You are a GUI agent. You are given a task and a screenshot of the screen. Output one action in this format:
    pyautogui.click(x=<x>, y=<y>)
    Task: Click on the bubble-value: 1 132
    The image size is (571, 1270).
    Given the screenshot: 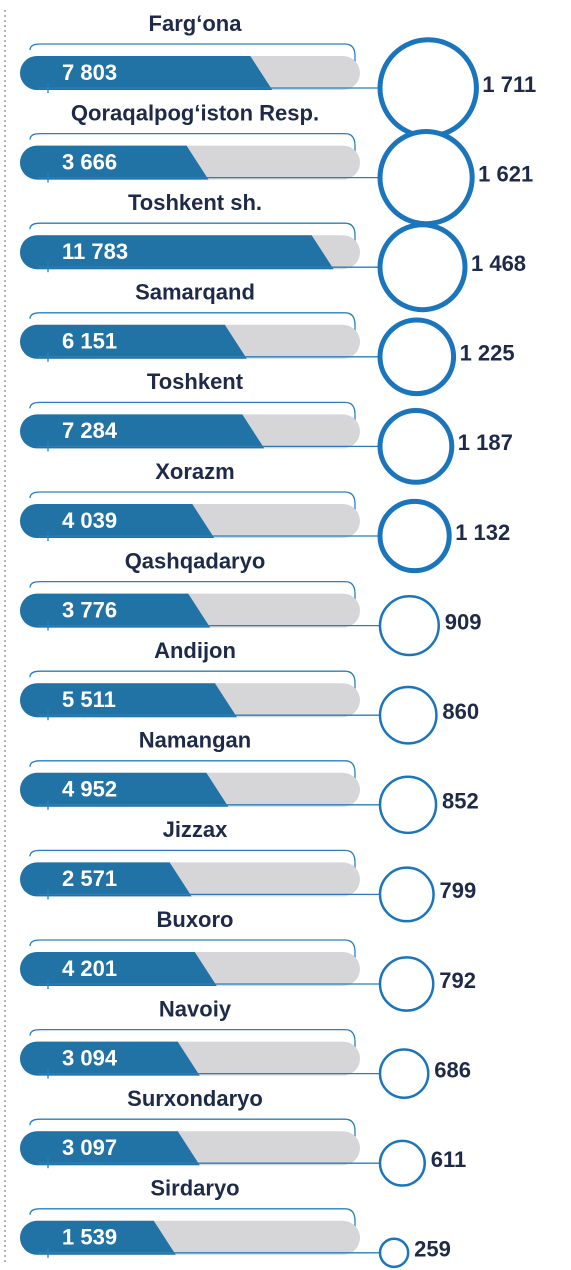 What is the action you would take?
    pyautogui.click(x=482, y=532)
    